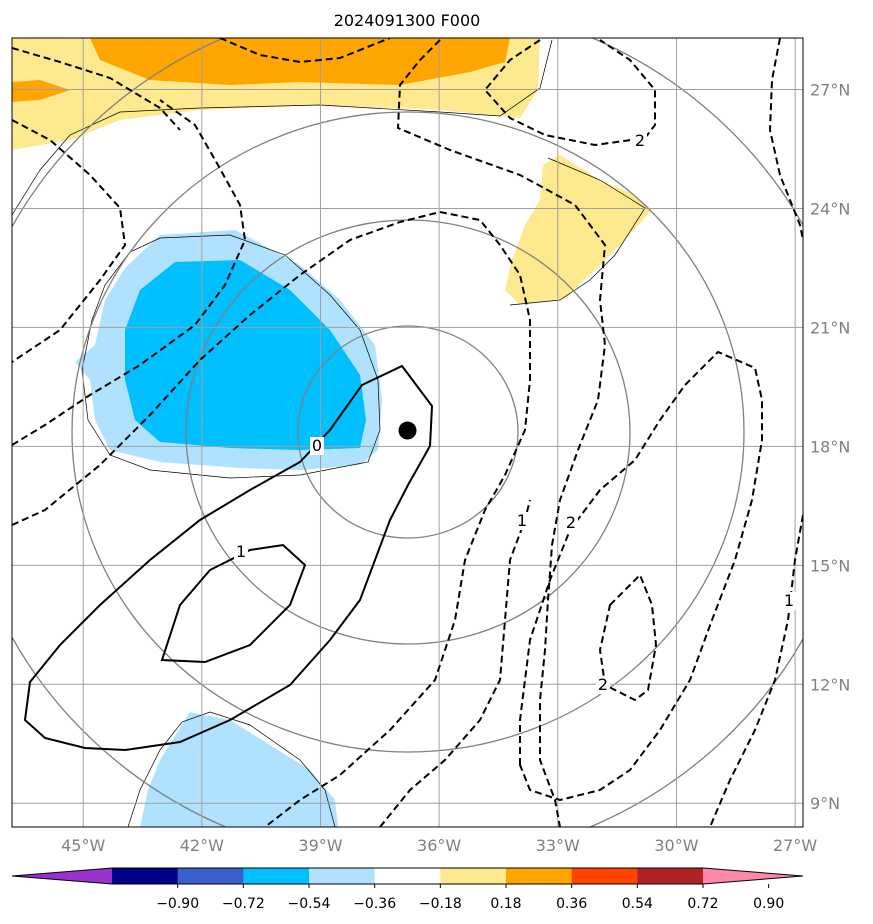  I want to click on dashed-contour-nw, so click(96, 89).